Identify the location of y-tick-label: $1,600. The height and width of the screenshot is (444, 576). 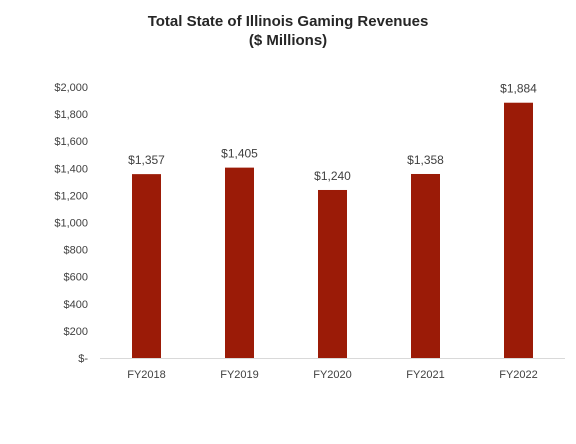
(71, 142).